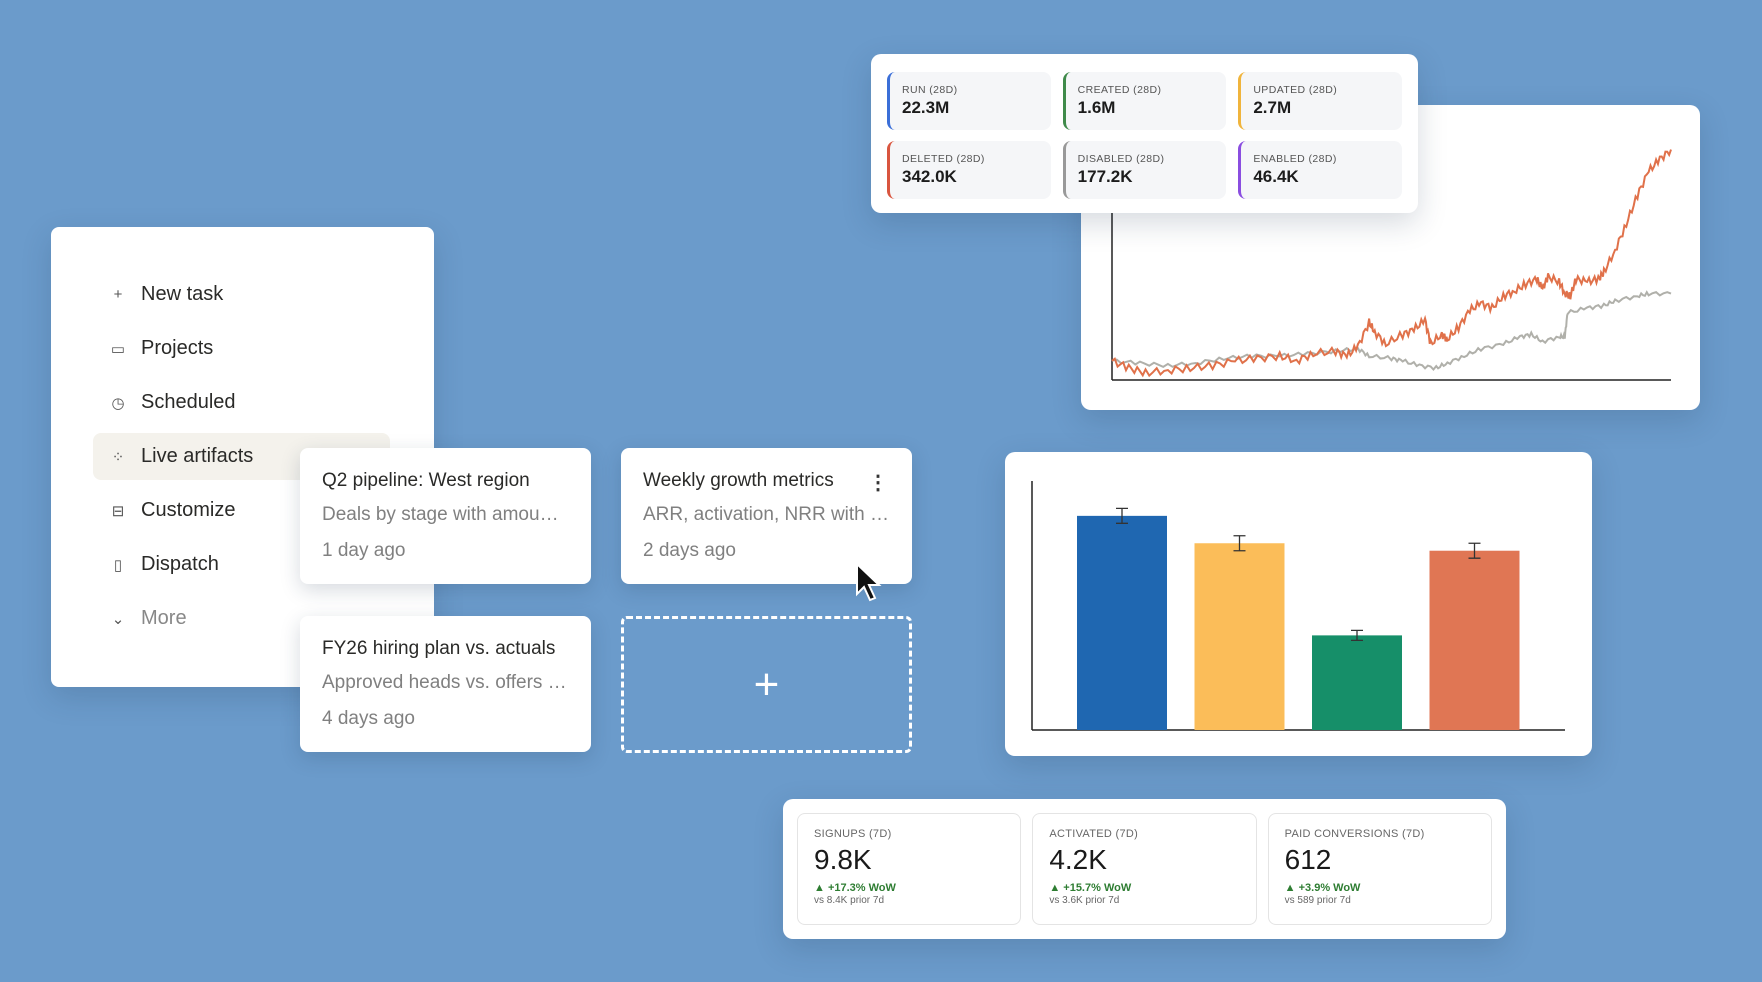 This screenshot has height=982, width=1762. I want to click on sidebar-item-new-task: + New task, so click(241, 294).